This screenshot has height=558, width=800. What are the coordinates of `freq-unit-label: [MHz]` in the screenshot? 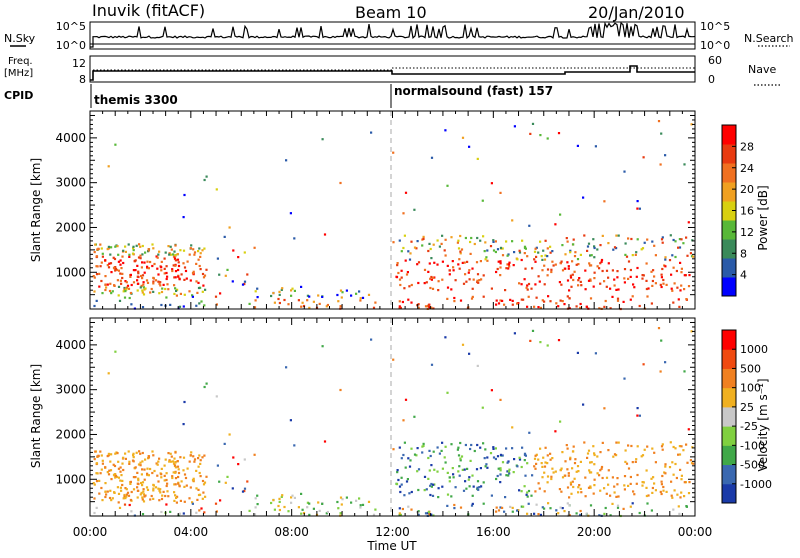 It's located at (18, 73).